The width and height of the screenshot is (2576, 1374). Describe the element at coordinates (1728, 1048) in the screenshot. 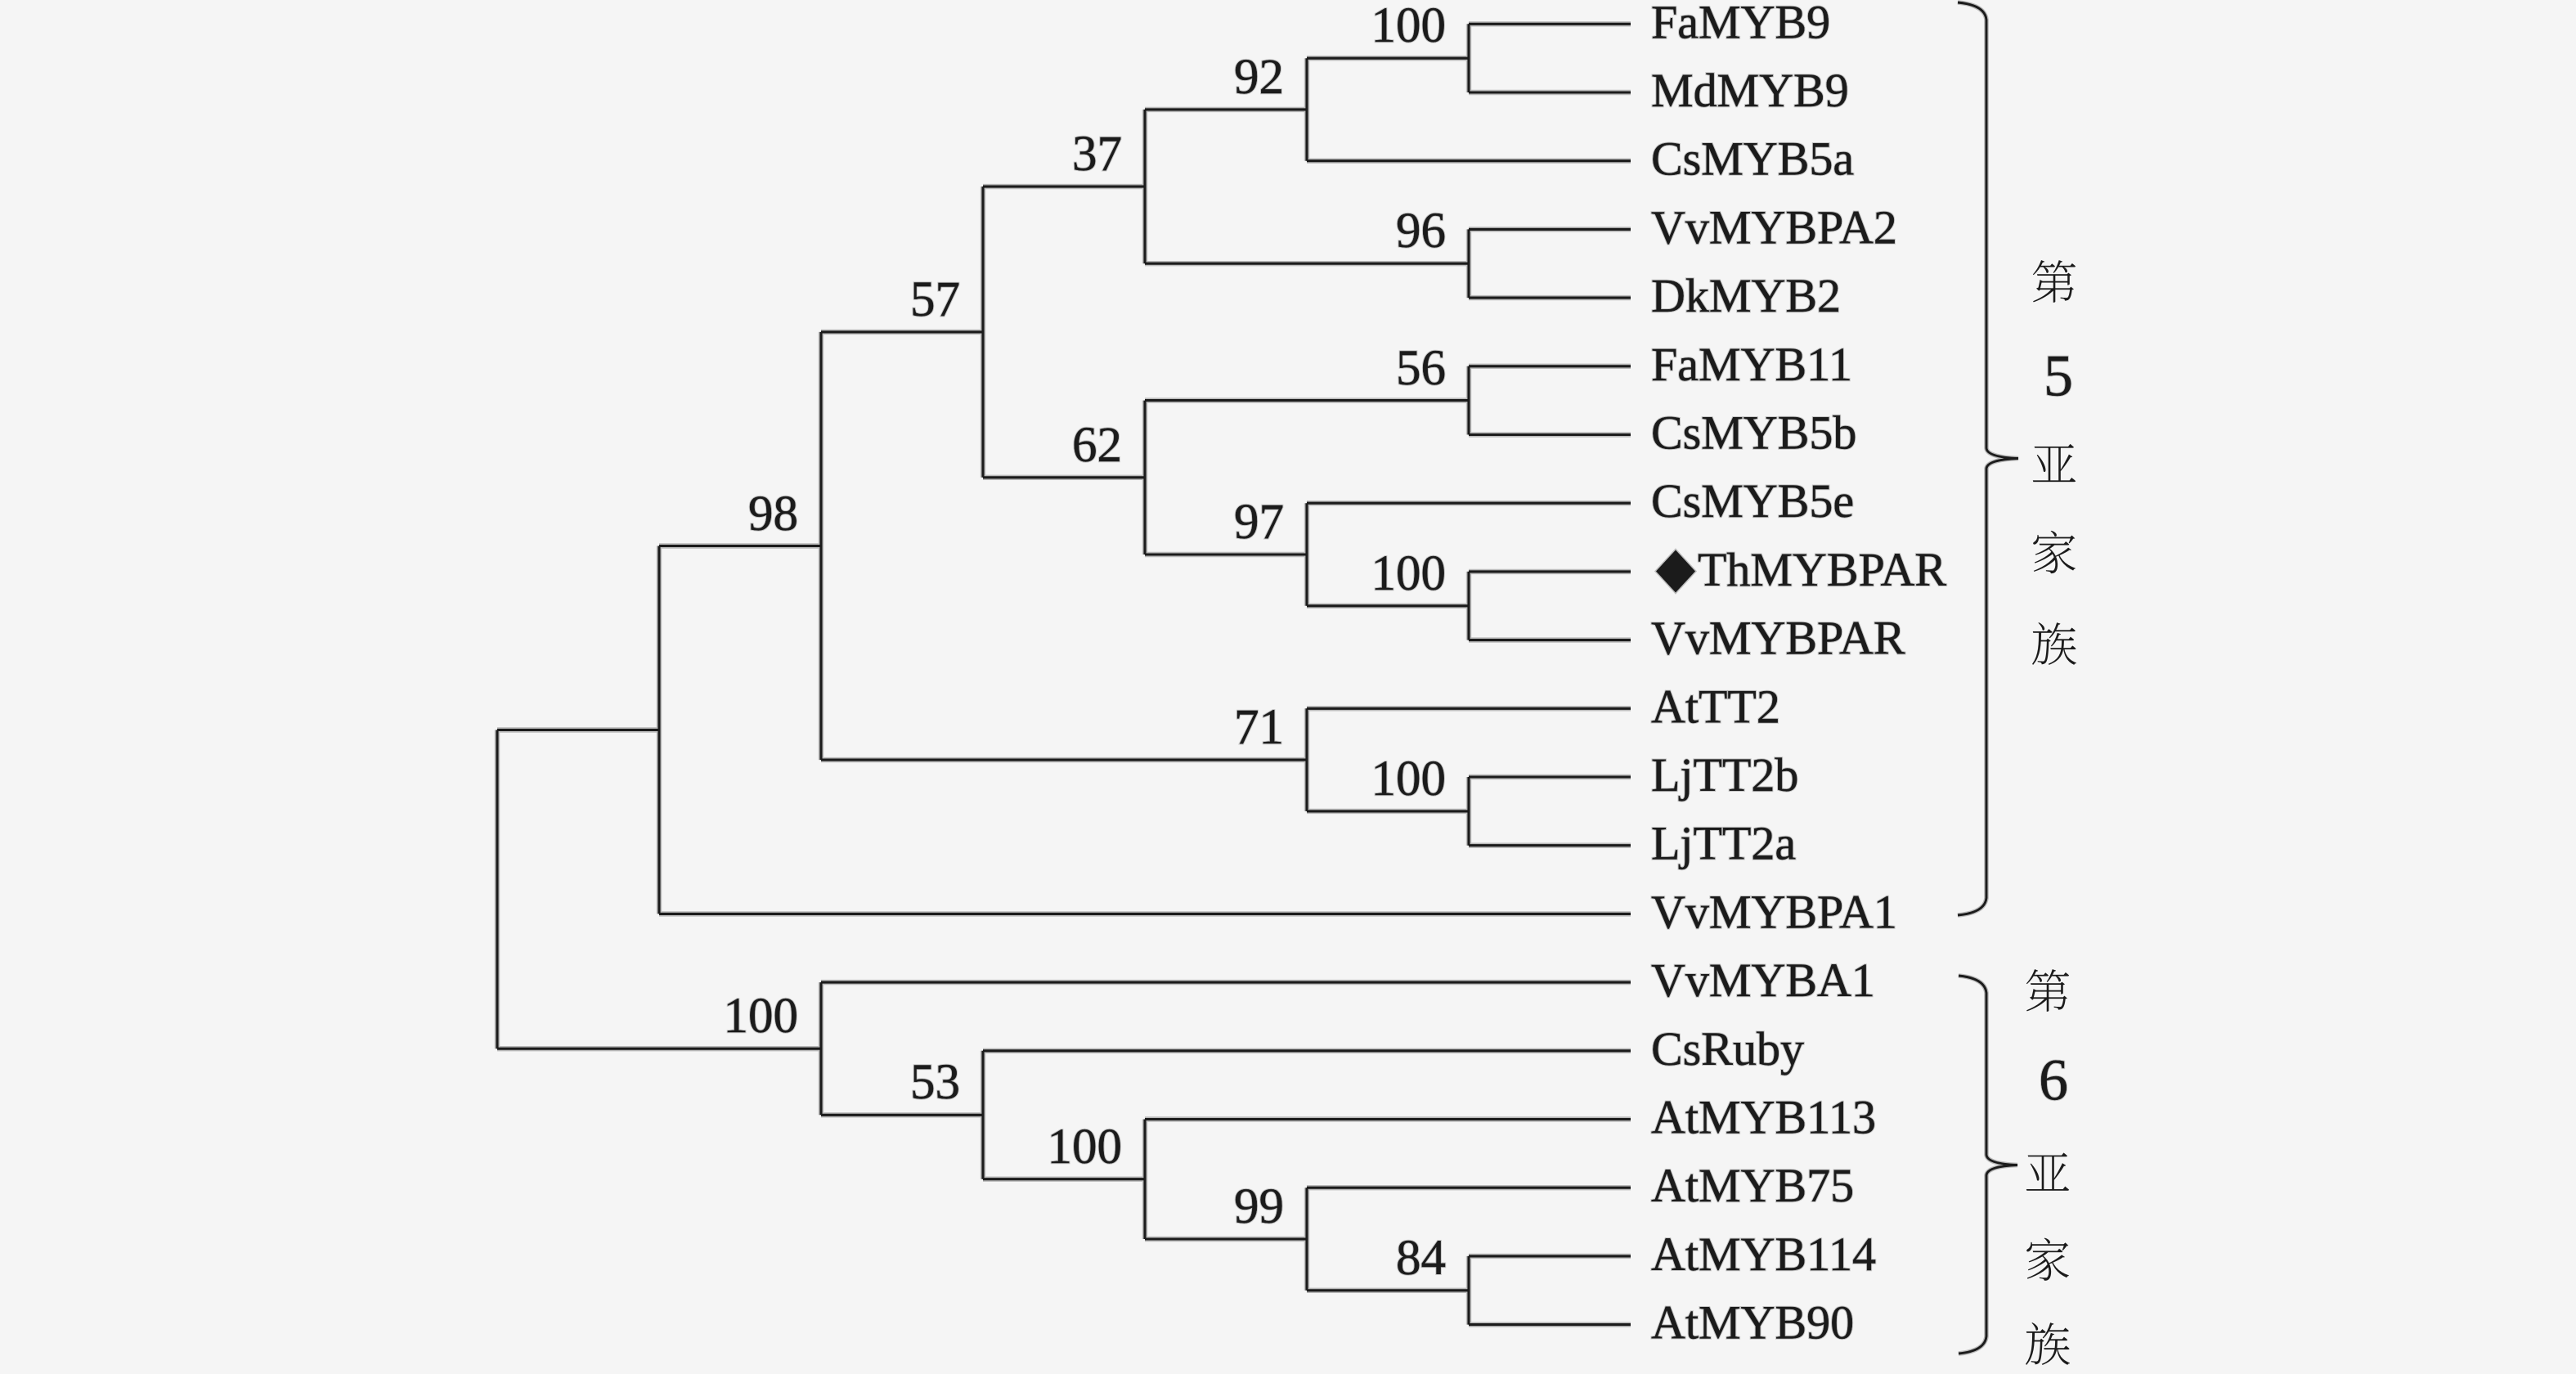

I see `svg-text: CsRuby` at that location.